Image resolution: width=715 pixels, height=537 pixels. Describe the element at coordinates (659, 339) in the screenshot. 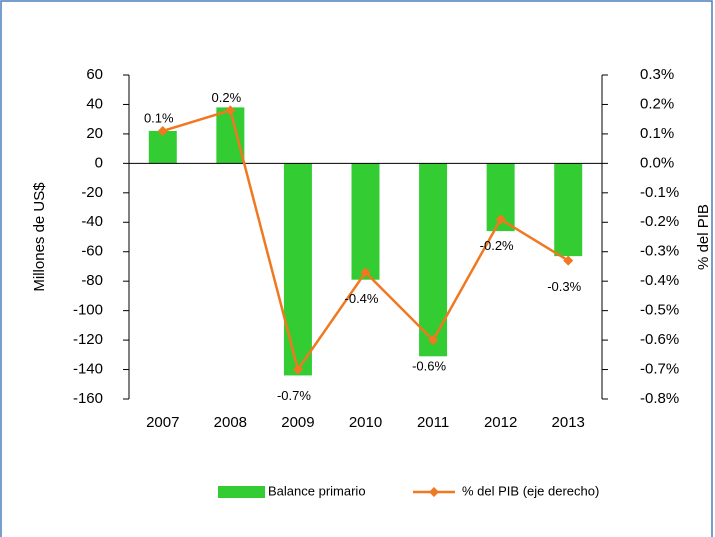

I see `y2-tick-label: -0.6%` at that location.